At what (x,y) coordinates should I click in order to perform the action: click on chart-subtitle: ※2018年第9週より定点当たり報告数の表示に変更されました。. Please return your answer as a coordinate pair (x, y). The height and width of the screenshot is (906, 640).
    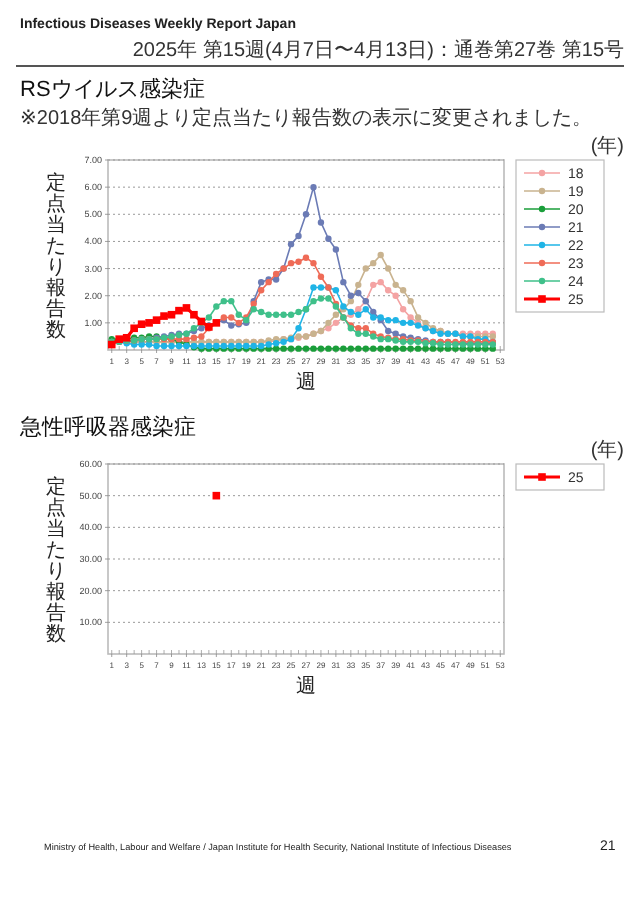
    Looking at the image, I should click on (306, 118).